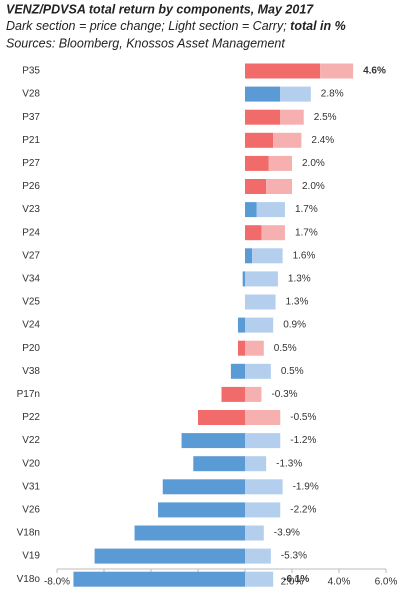 The width and height of the screenshot is (407, 596). What do you see at coordinates (29, 579) in the screenshot?
I see `y-tick-label: V18o` at bounding box center [29, 579].